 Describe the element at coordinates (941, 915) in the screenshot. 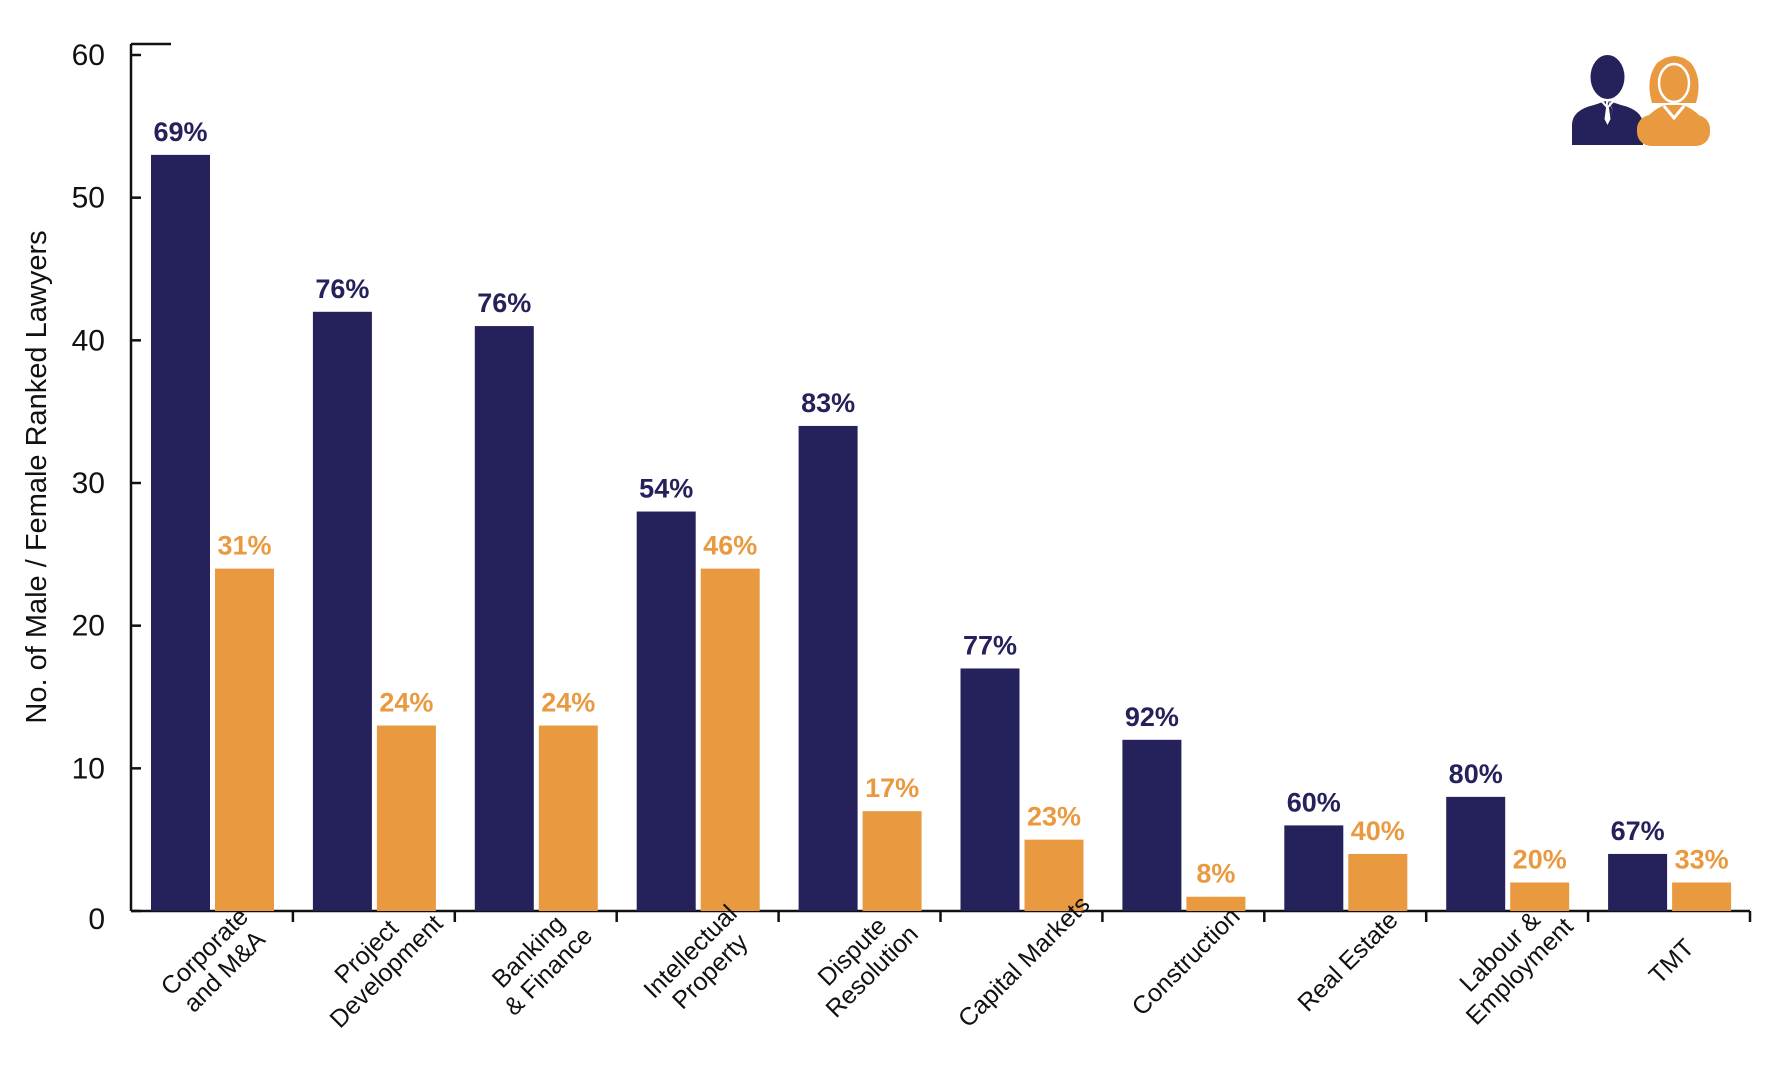

I see `x-axis` at that location.